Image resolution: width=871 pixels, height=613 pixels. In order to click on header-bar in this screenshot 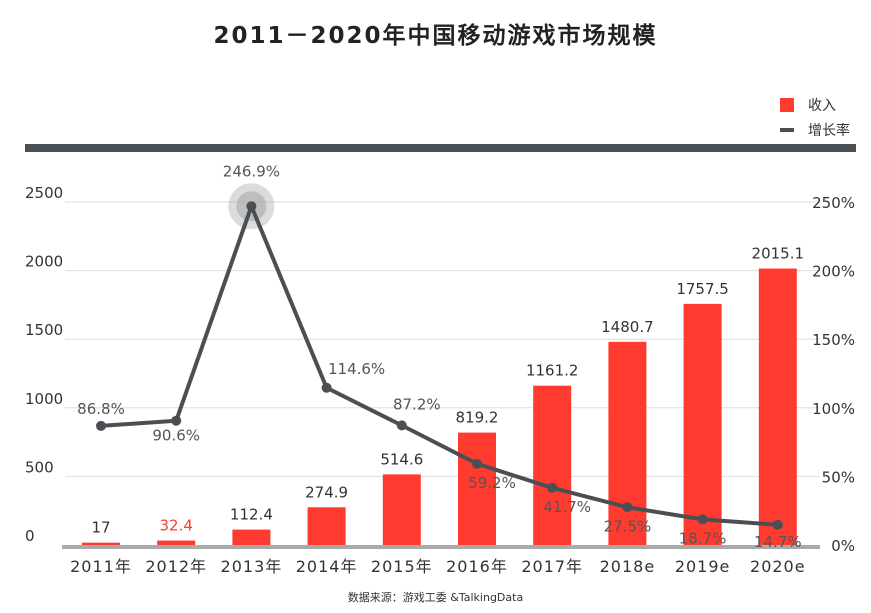, I will do `click(440, 148)`.